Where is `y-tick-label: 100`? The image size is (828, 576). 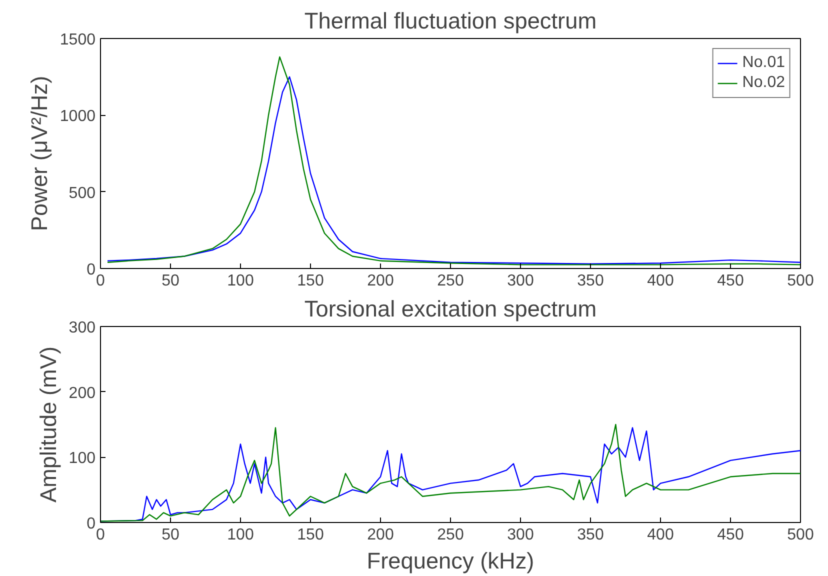 y-tick-label: 100 is located at coordinates (82, 459).